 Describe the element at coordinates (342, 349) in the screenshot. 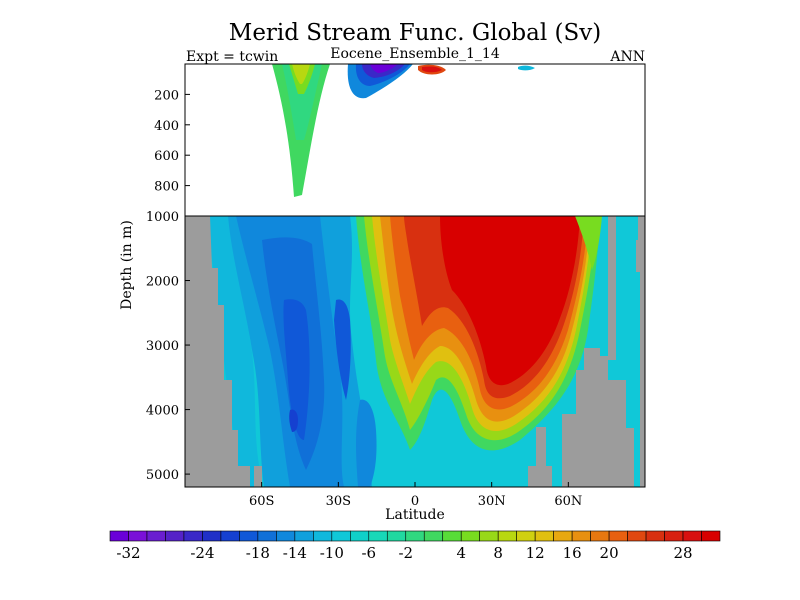

I see `lower-negative-streak` at that location.